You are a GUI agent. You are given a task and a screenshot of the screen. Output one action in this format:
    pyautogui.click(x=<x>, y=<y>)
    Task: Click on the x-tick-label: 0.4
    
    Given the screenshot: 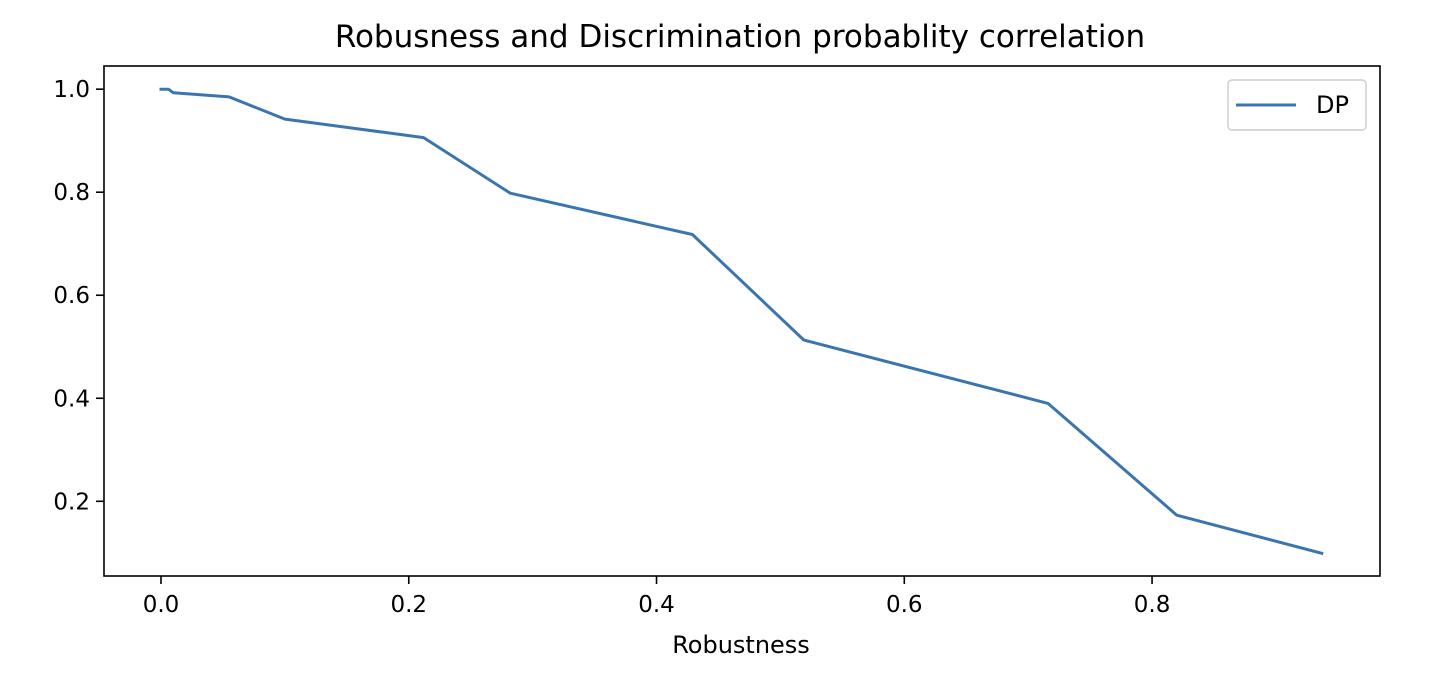 What is the action you would take?
    pyautogui.click(x=656, y=605)
    